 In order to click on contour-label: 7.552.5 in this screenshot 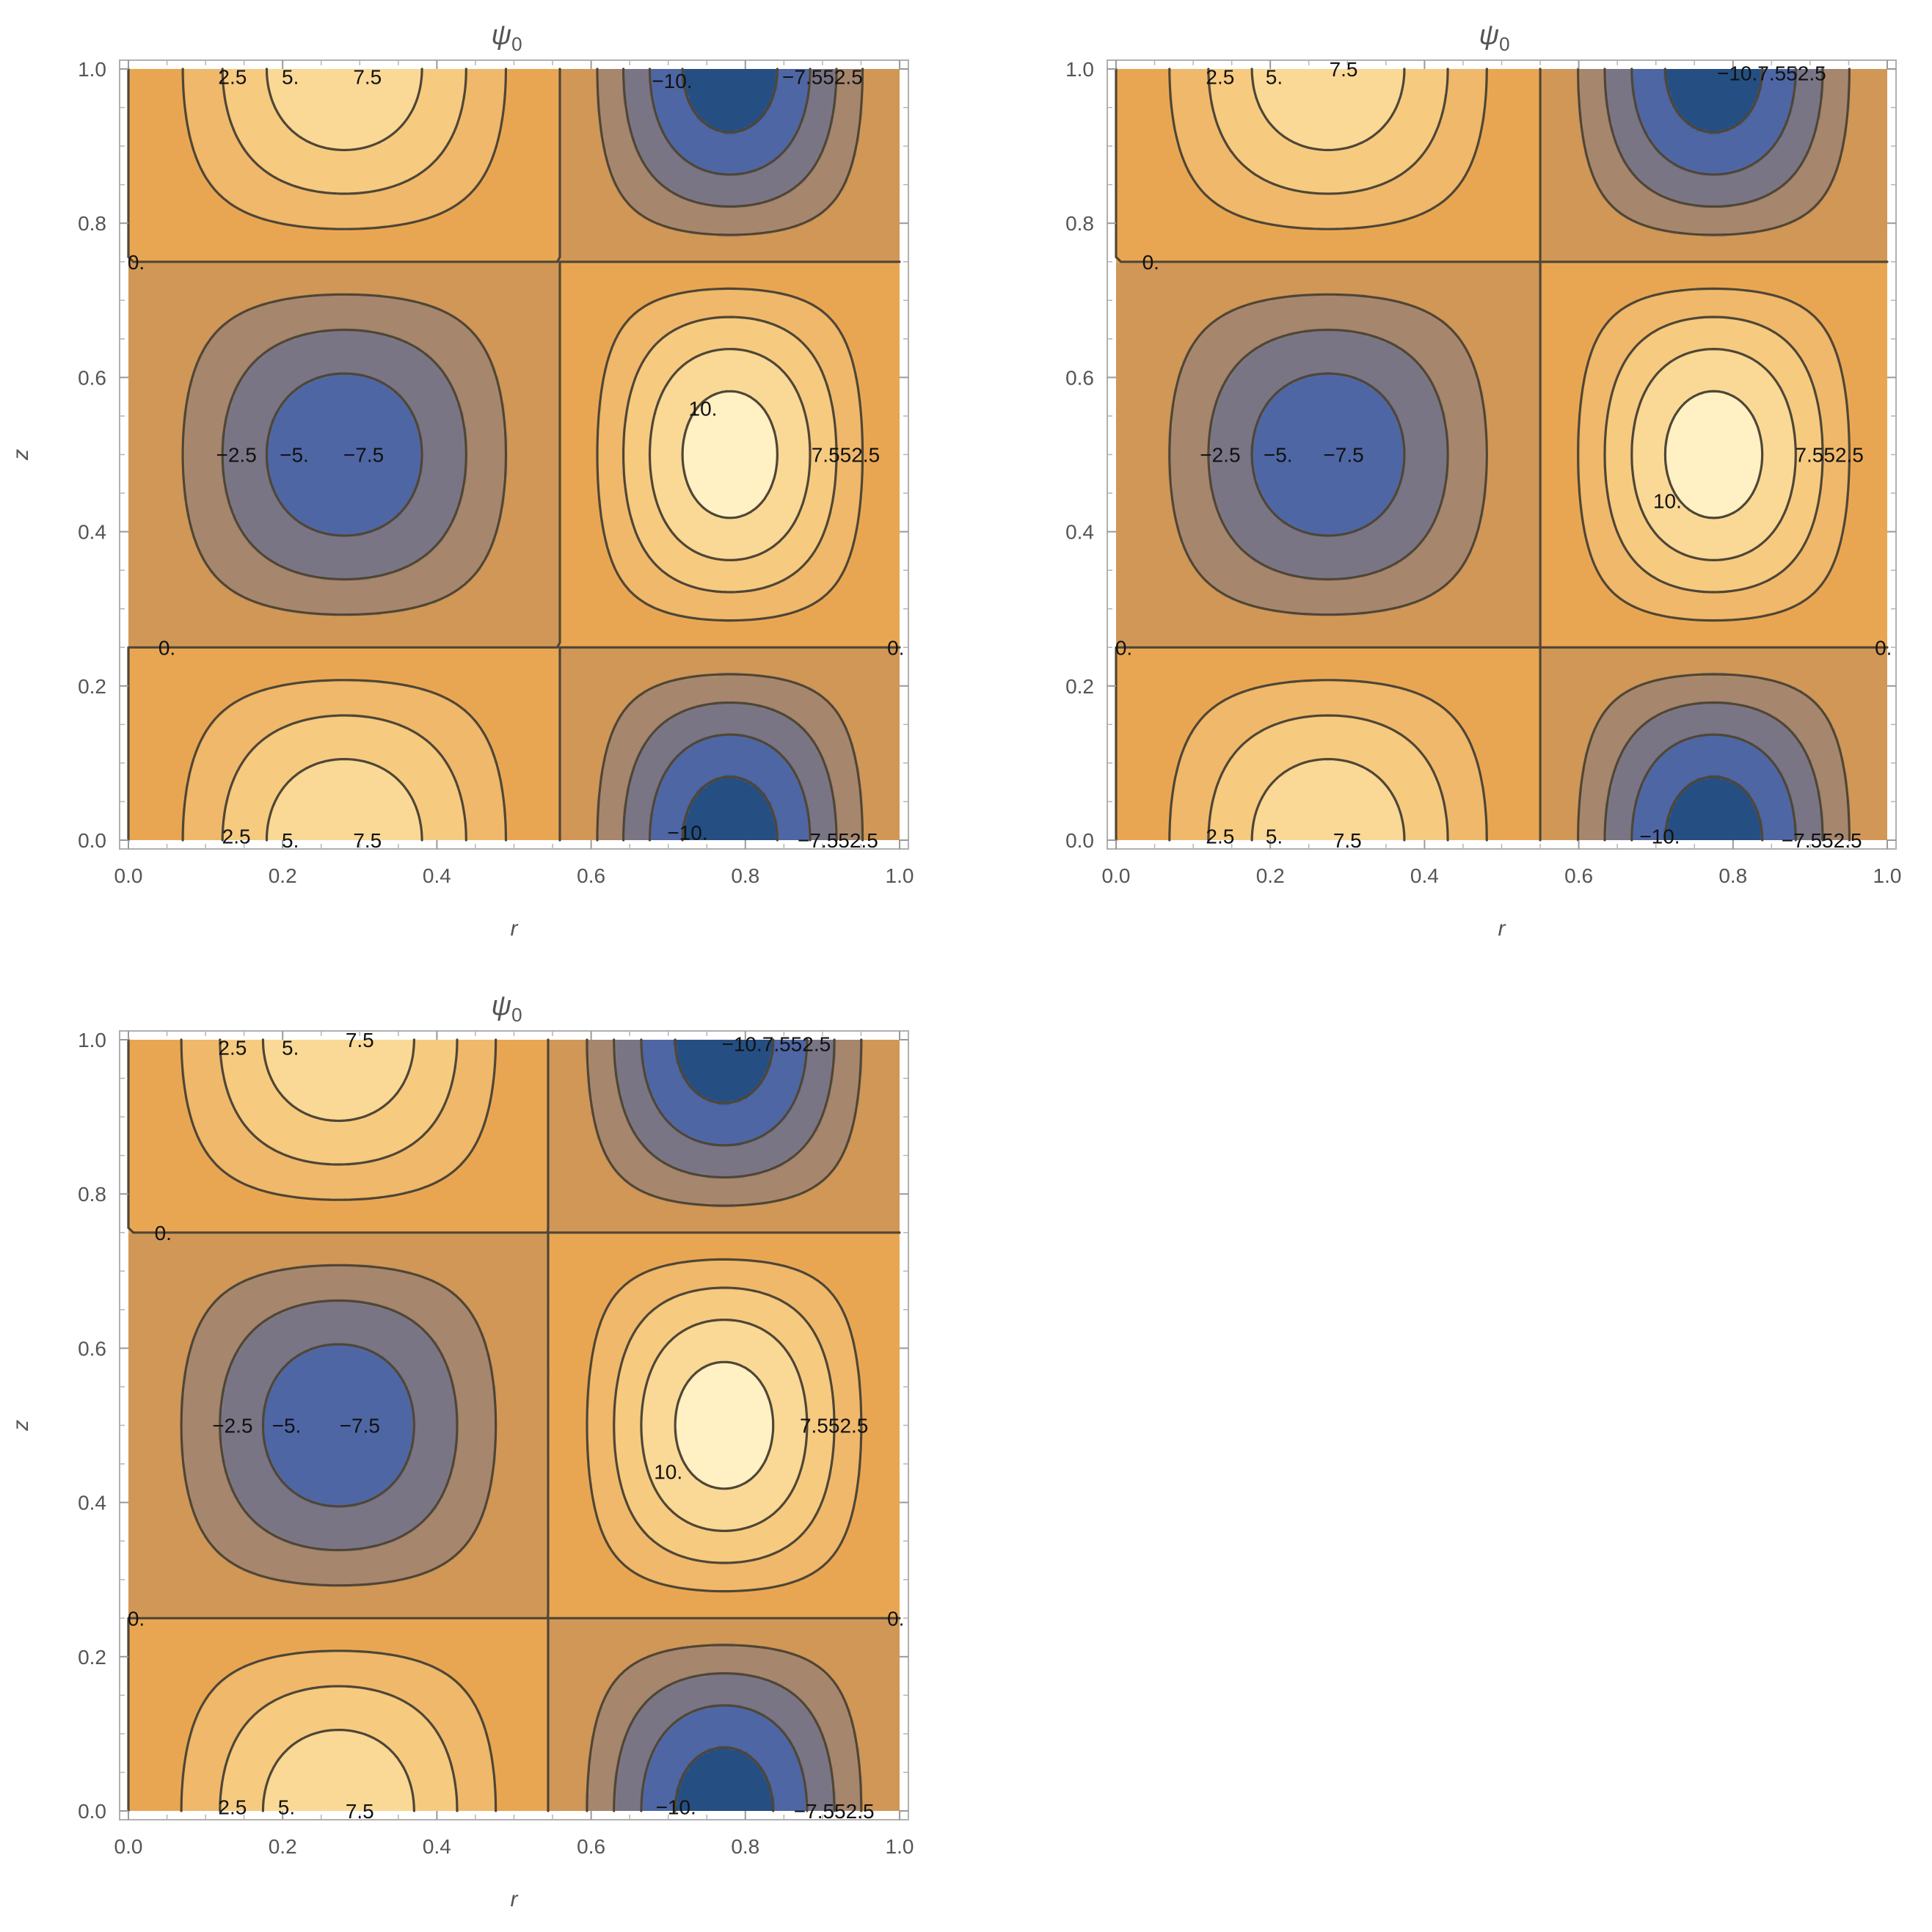, I will do `click(834, 1426)`.